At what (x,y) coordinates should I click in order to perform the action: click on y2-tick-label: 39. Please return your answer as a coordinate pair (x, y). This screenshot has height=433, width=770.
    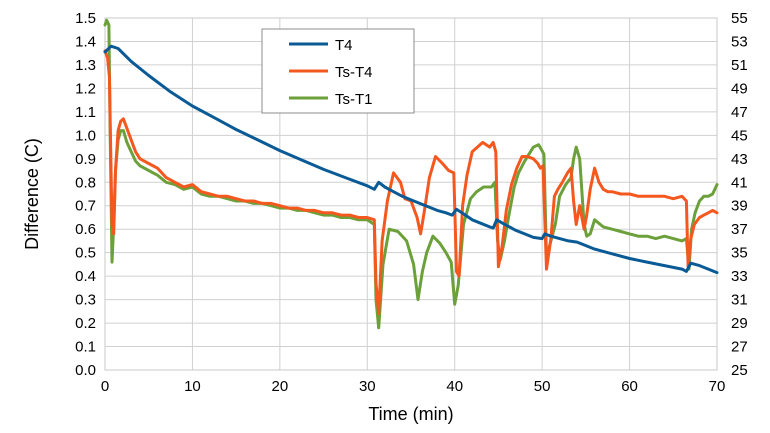
    Looking at the image, I should click on (739, 206).